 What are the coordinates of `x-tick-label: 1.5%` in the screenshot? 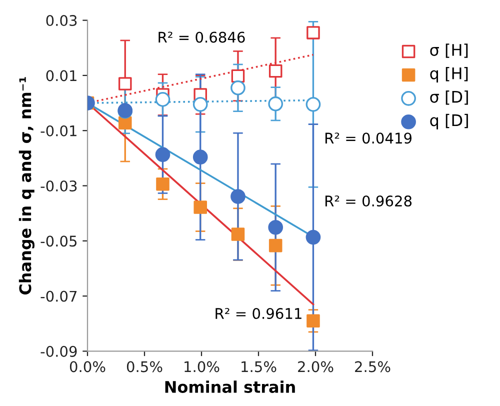 It's located at (259, 366).